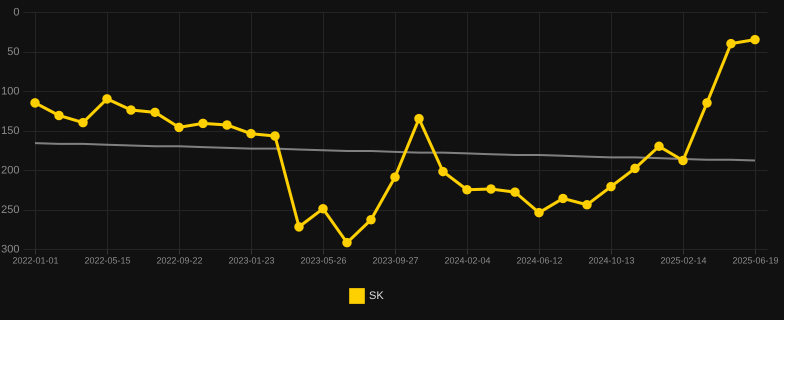 The height and width of the screenshot is (384, 790). Describe the element at coordinates (323, 261) in the screenshot. I see `x-tick-label: 2023-05-26` at that location.